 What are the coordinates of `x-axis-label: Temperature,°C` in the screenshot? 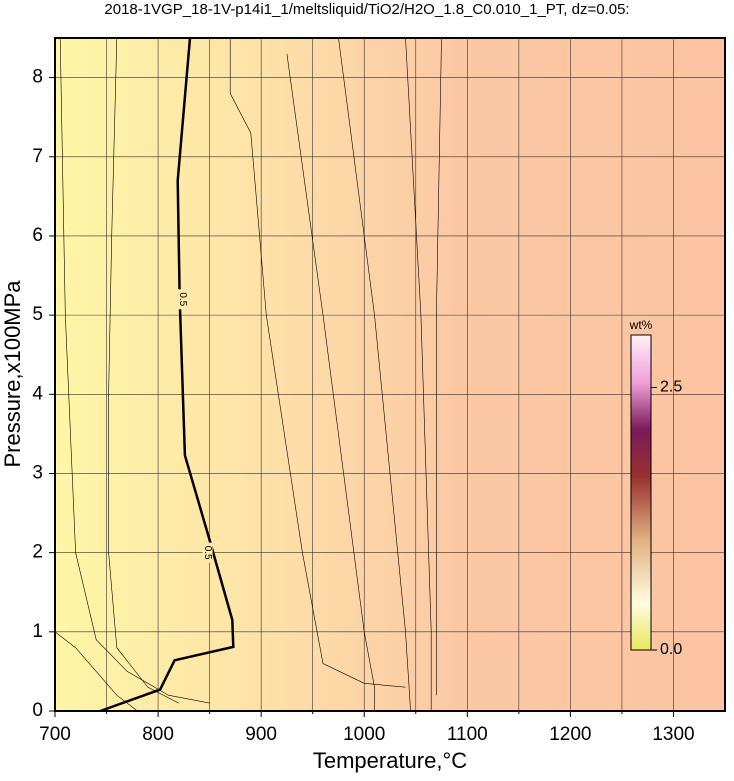 It's located at (390, 760).